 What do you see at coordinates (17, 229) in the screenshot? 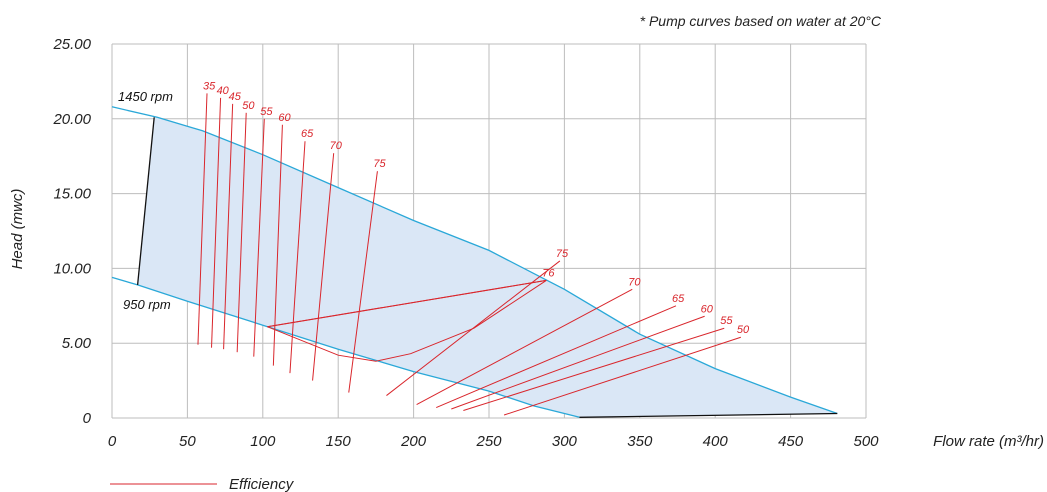
I see `y-axis-title: Head (mwc)` at bounding box center [17, 229].